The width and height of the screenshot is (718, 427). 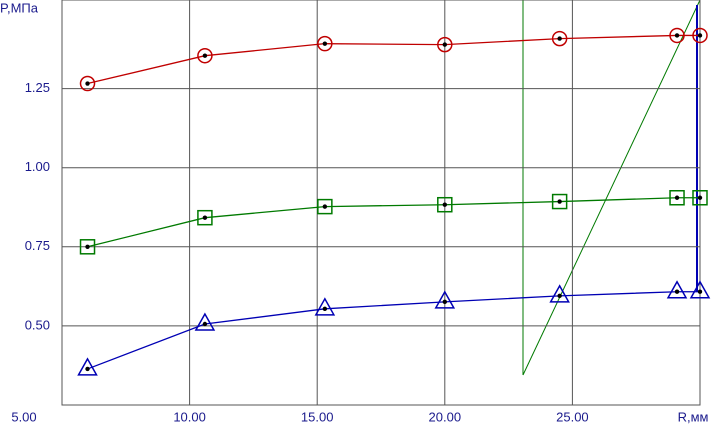 What do you see at coordinates (572, 416) in the screenshot?
I see `x-tick-label: 25.00` at bounding box center [572, 416].